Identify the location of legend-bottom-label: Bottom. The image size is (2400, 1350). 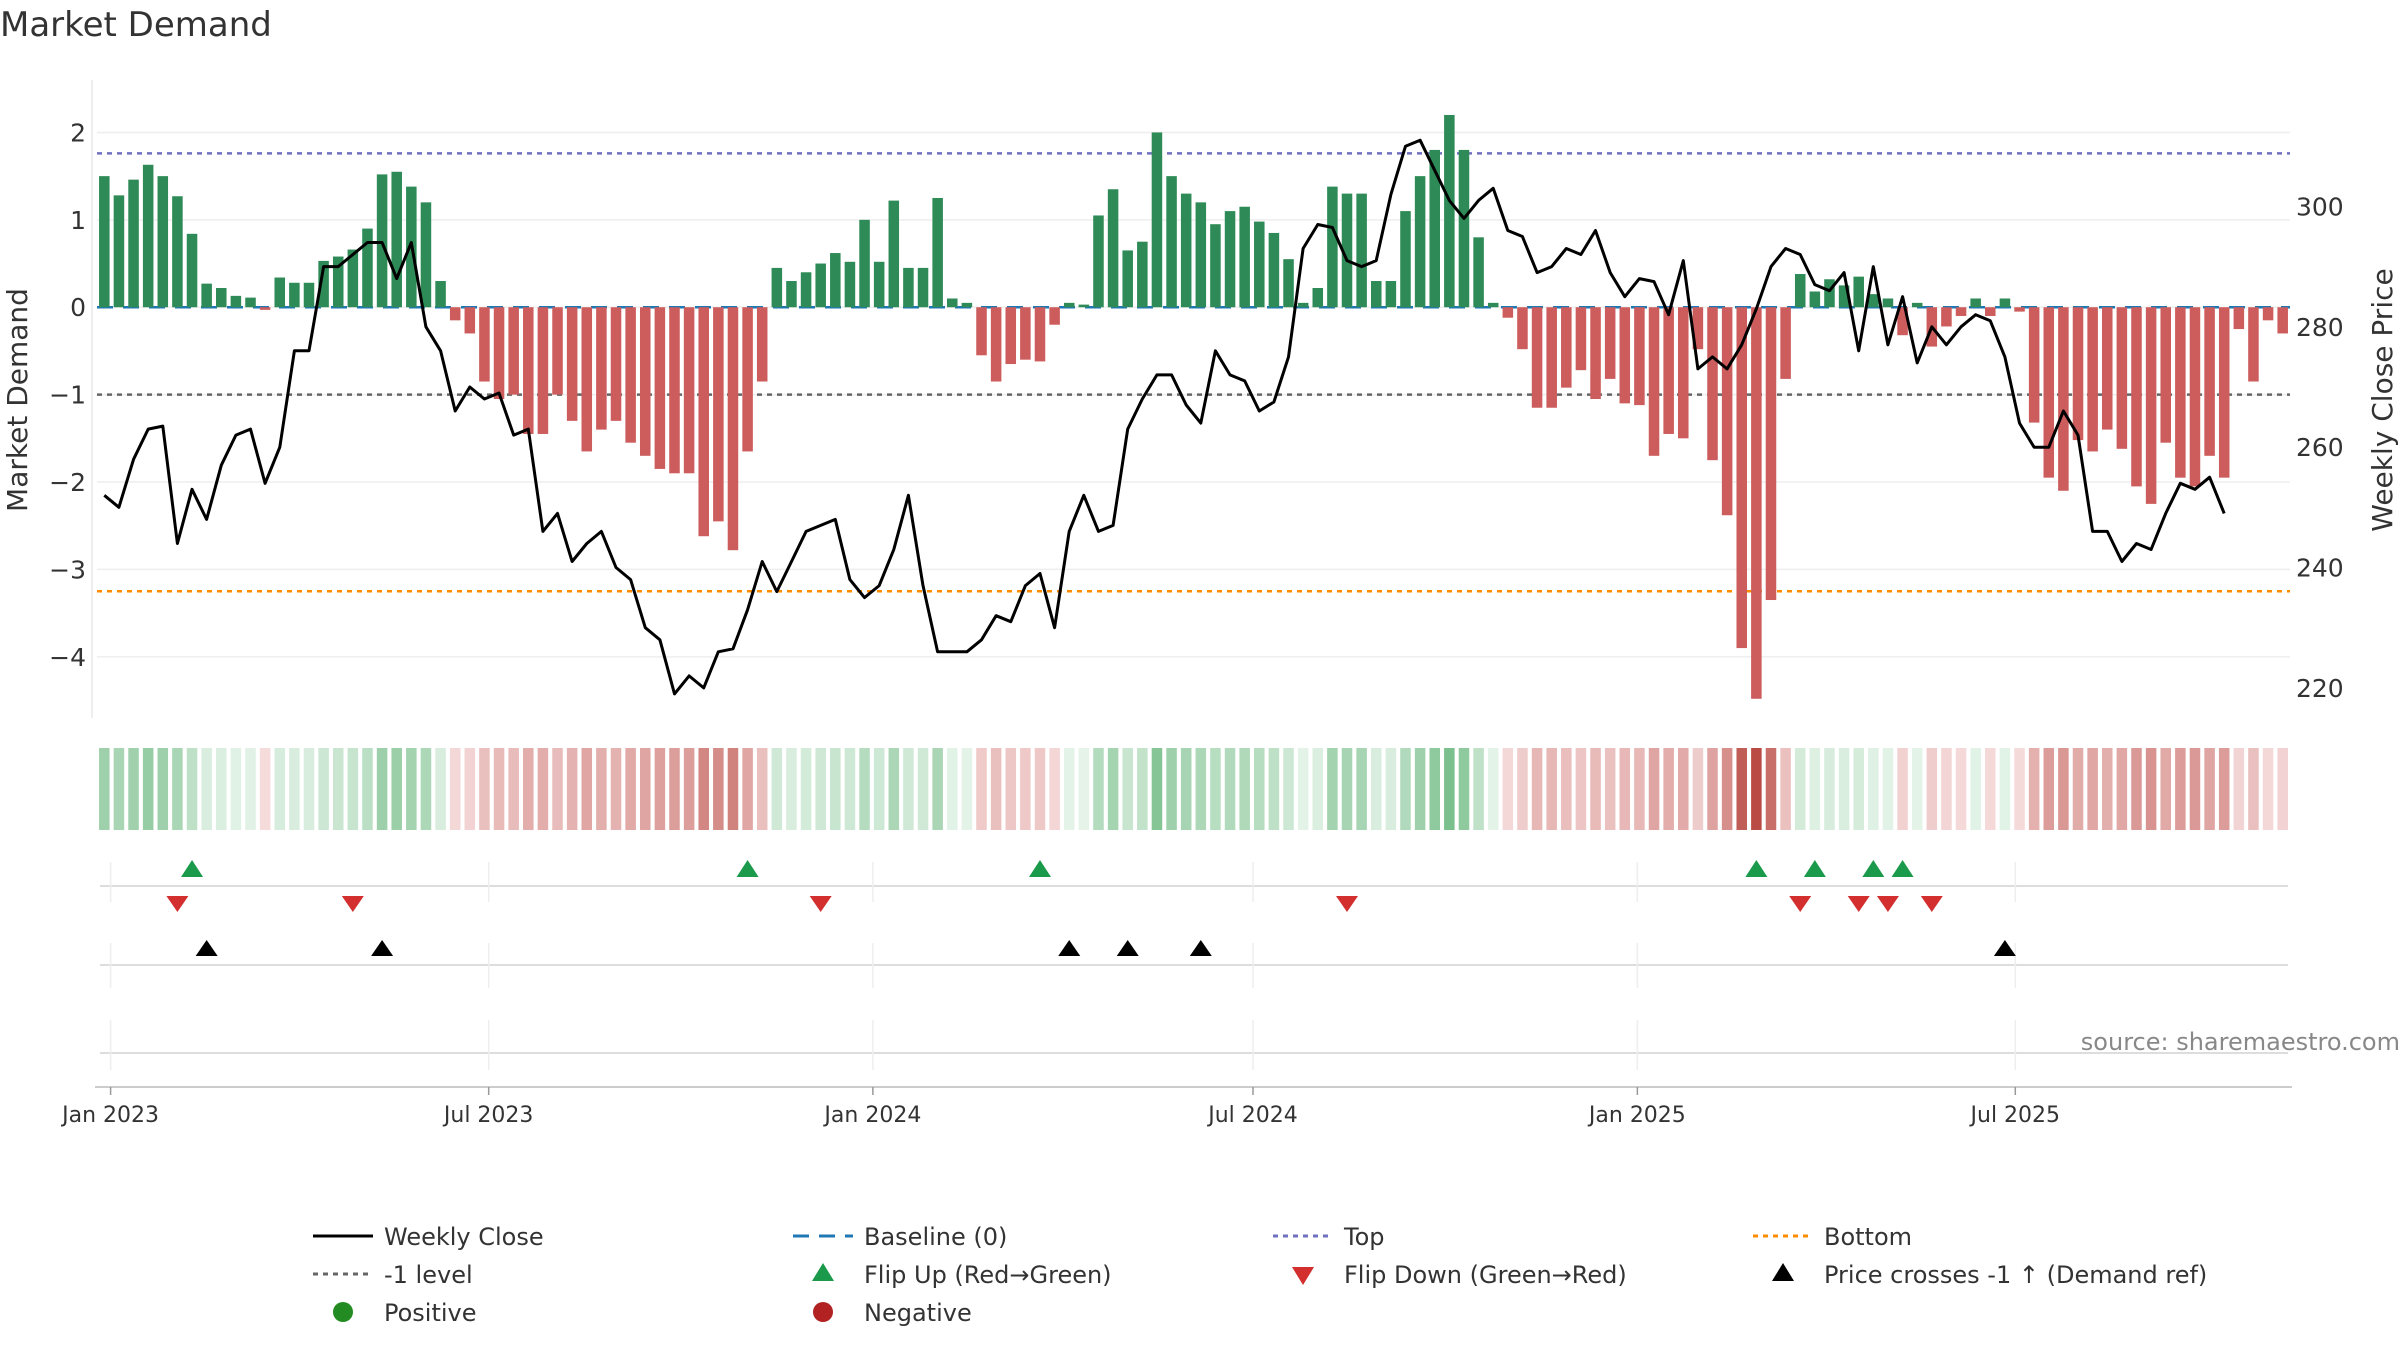
(1868, 1237).